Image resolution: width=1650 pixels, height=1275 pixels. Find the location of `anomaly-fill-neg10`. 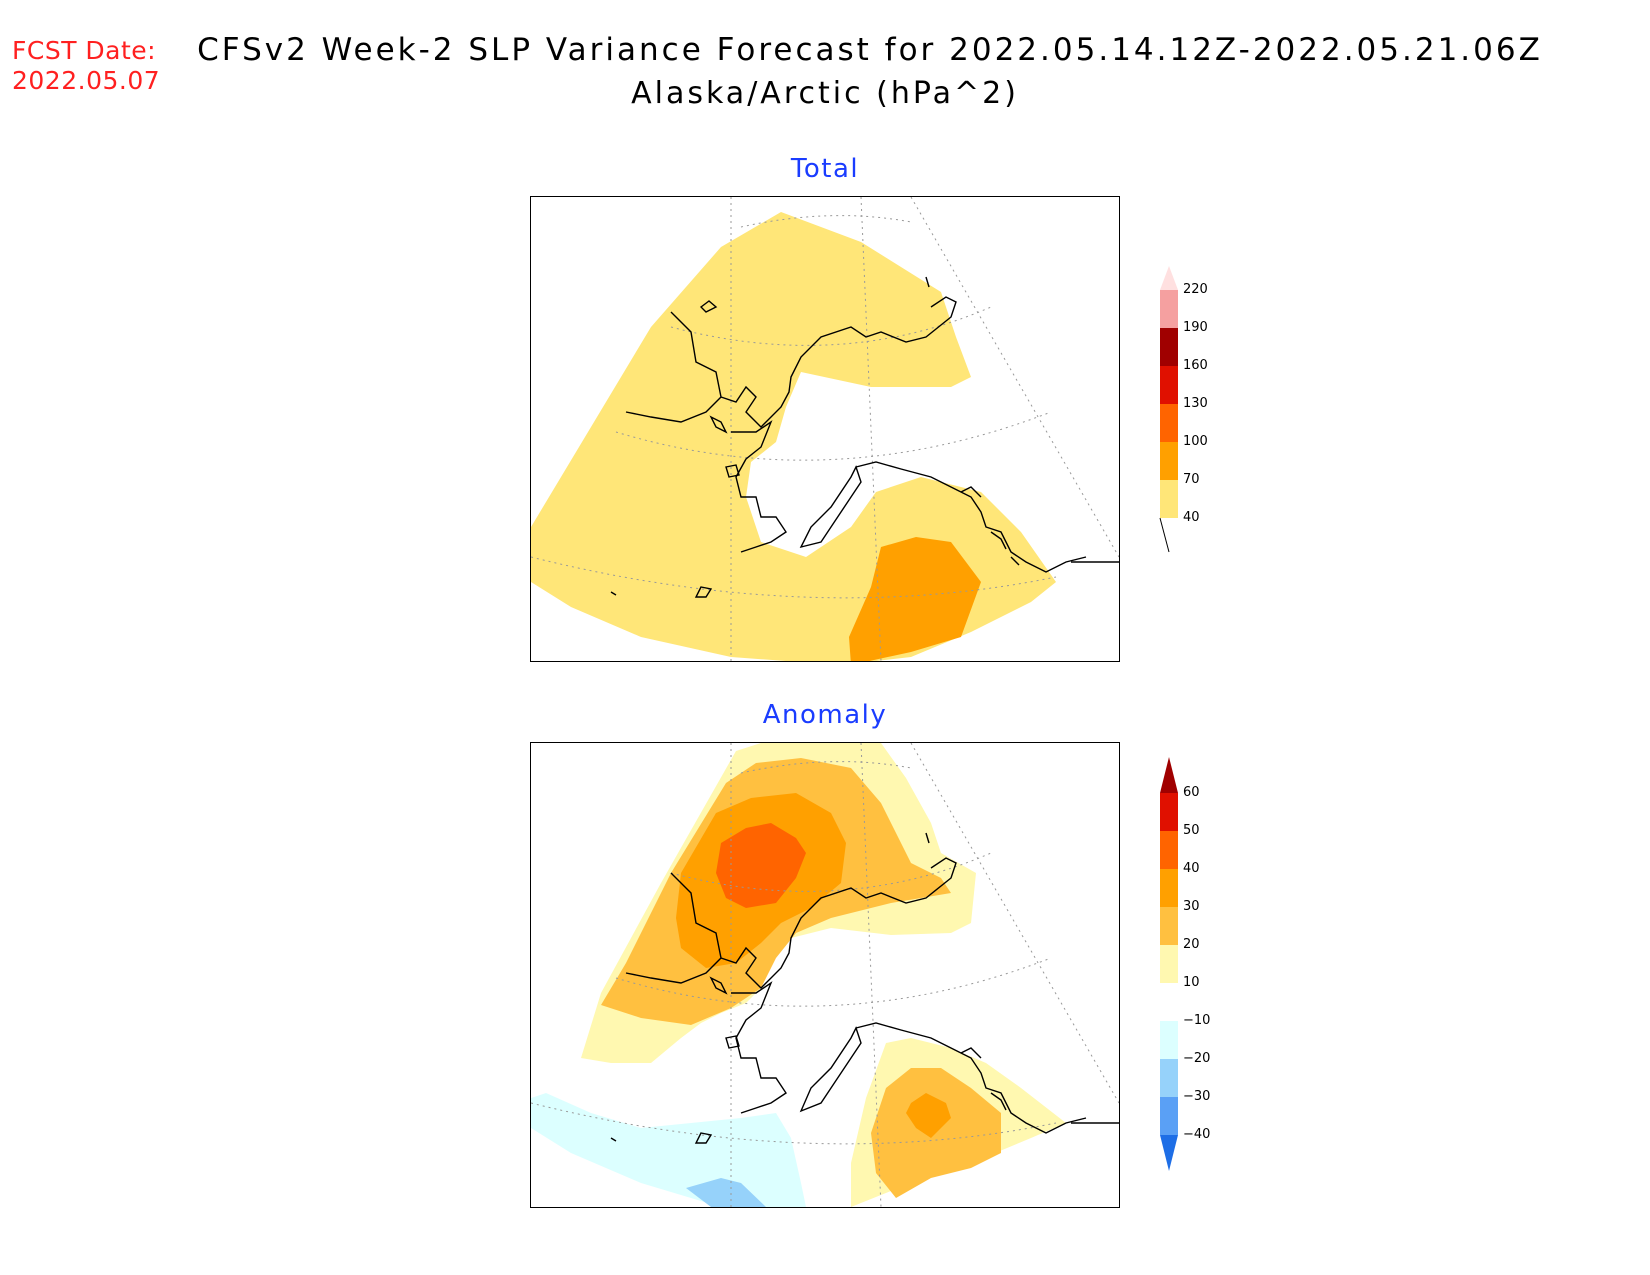

anomaly-fill-neg10 is located at coordinates (668, 1150).